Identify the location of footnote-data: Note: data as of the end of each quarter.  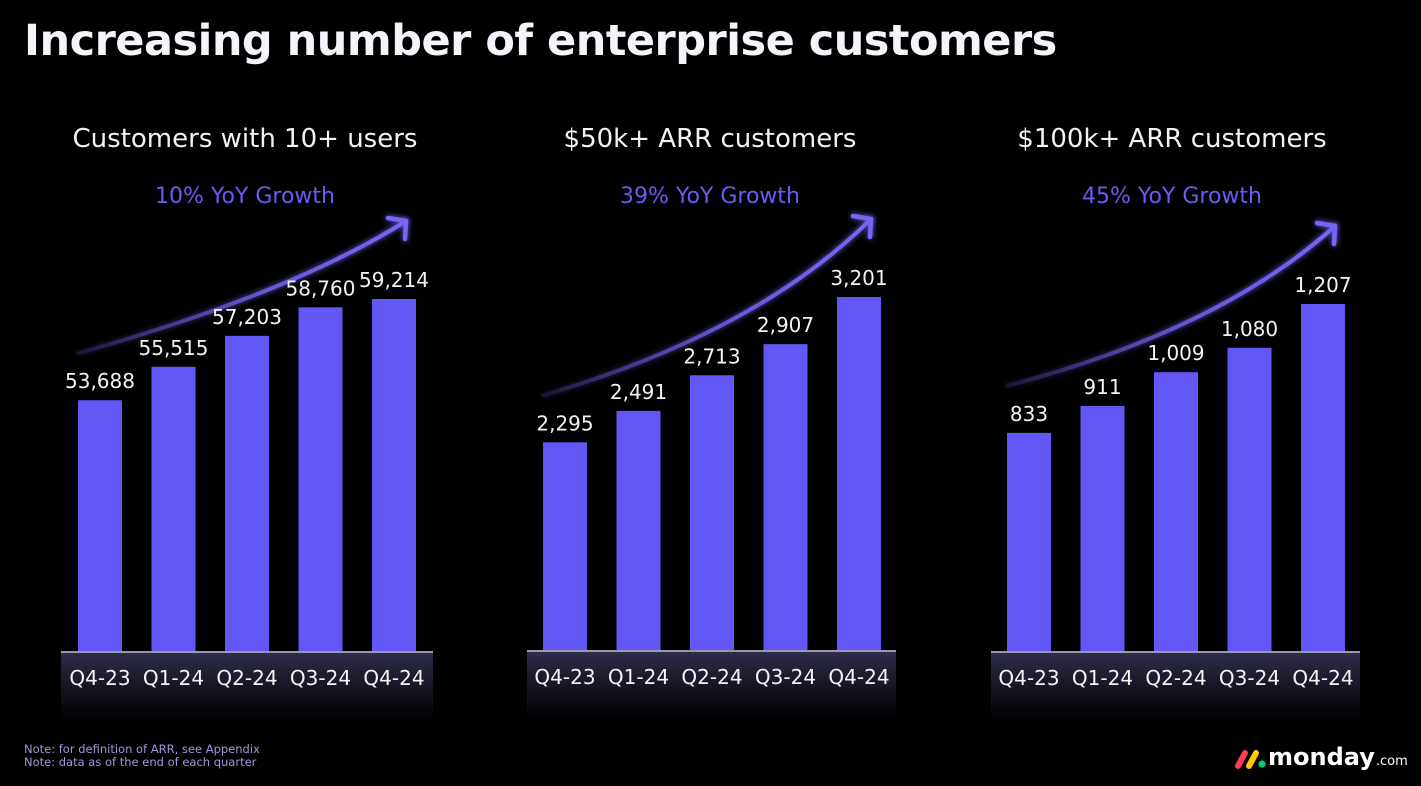
(140, 762).